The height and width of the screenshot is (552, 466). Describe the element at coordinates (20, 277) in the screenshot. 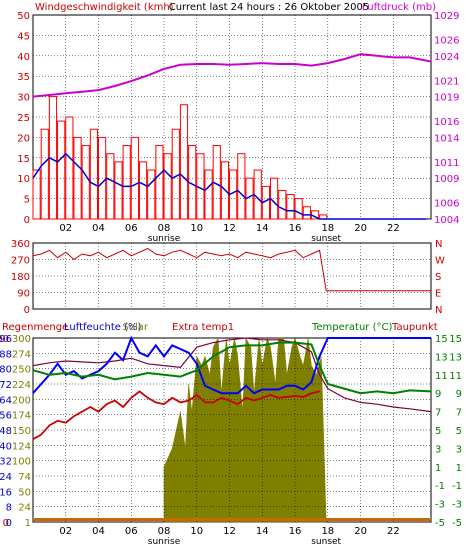

I see `direction-y-tick: 180` at that location.